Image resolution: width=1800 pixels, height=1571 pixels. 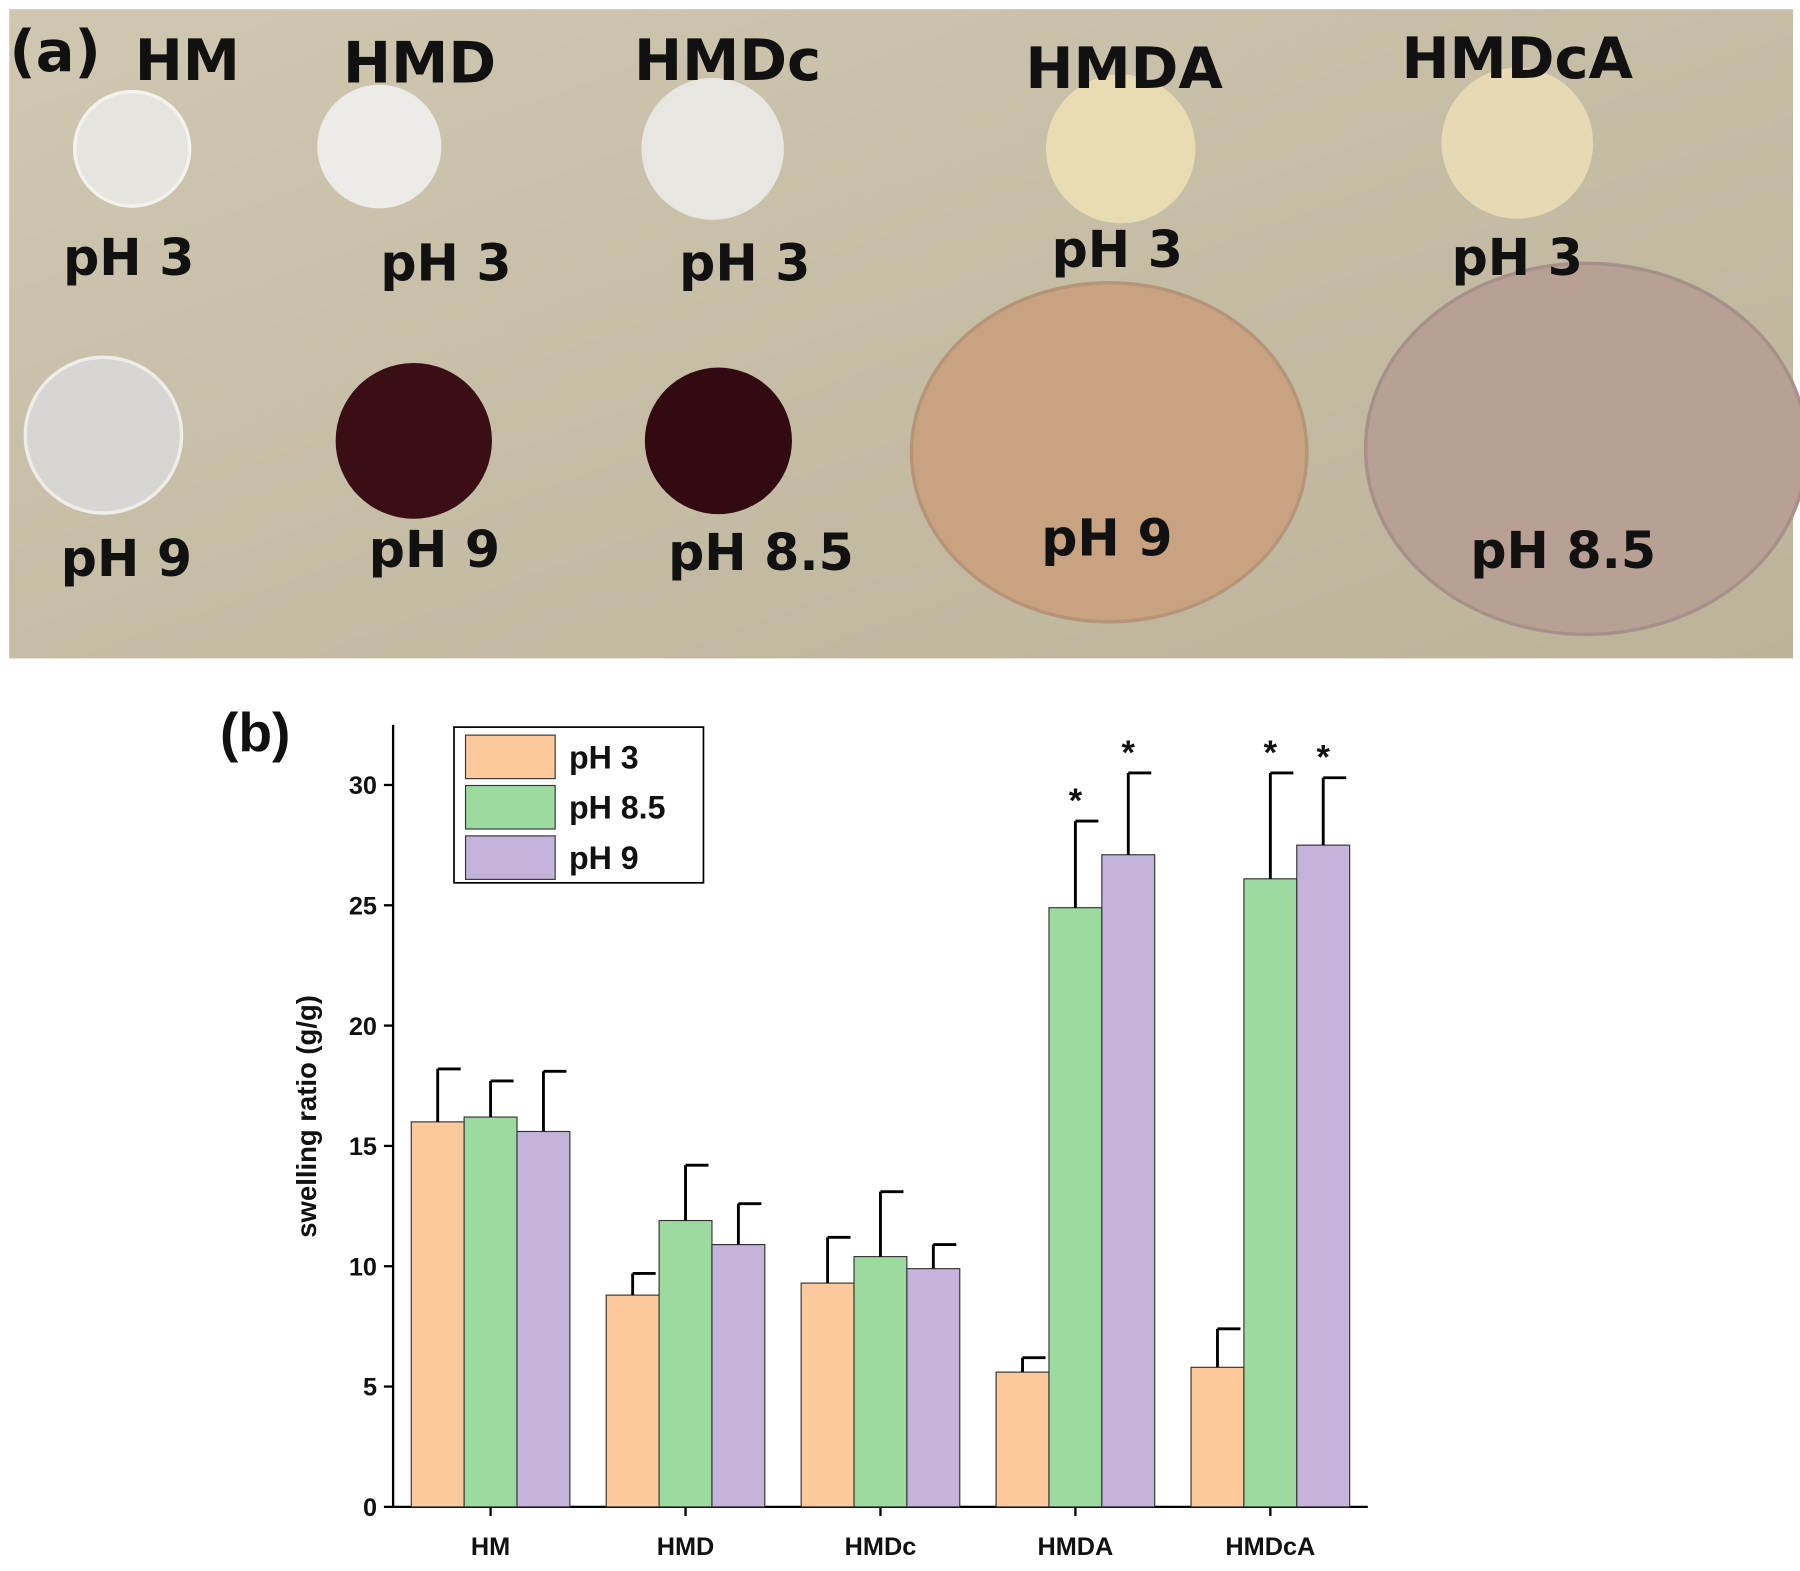 I want to click on x-tick-label: HMDA, so click(x=1076, y=1547).